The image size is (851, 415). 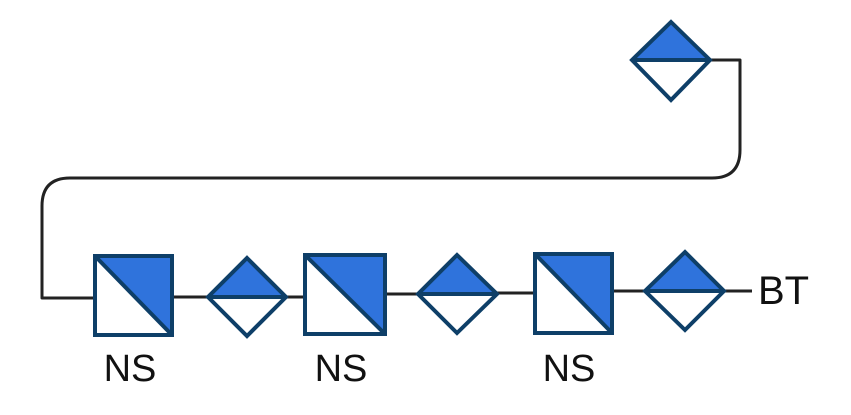 I want to click on ns-label-1: NS, so click(x=130, y=369).